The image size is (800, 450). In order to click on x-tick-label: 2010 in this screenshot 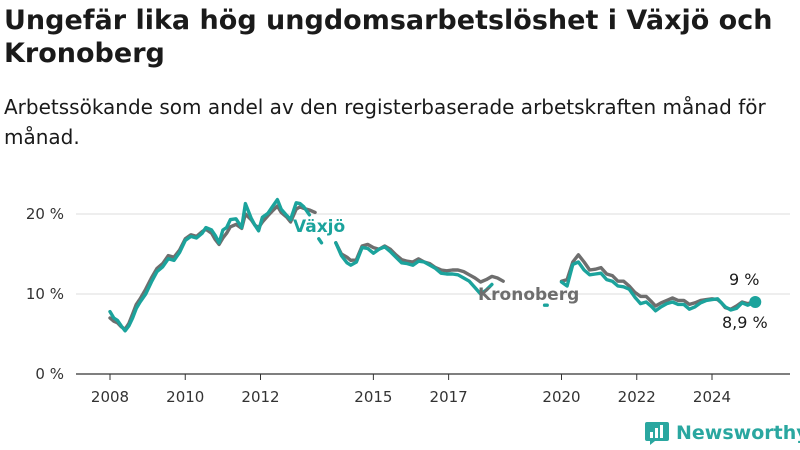, I will do `click(185, 397)`.